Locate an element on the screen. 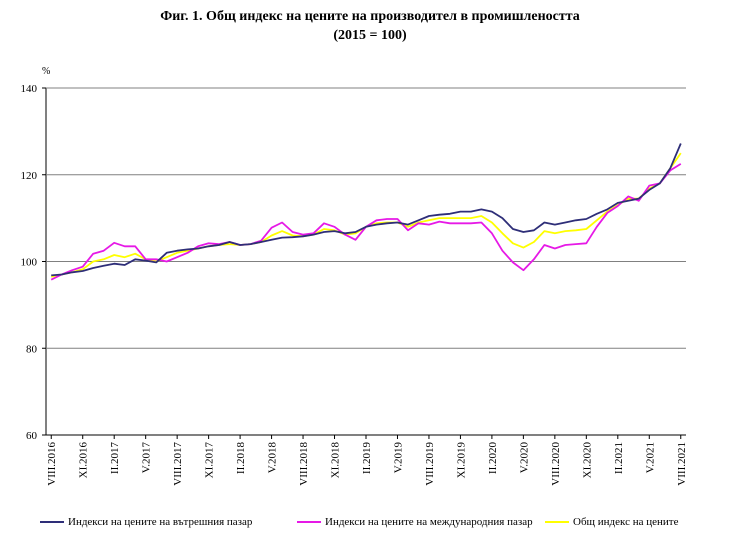 This screenshot has width=740, height=547. legend-item-domestic: Индекси на цените на вътрешния пазар is located at coordinates (146, 522).